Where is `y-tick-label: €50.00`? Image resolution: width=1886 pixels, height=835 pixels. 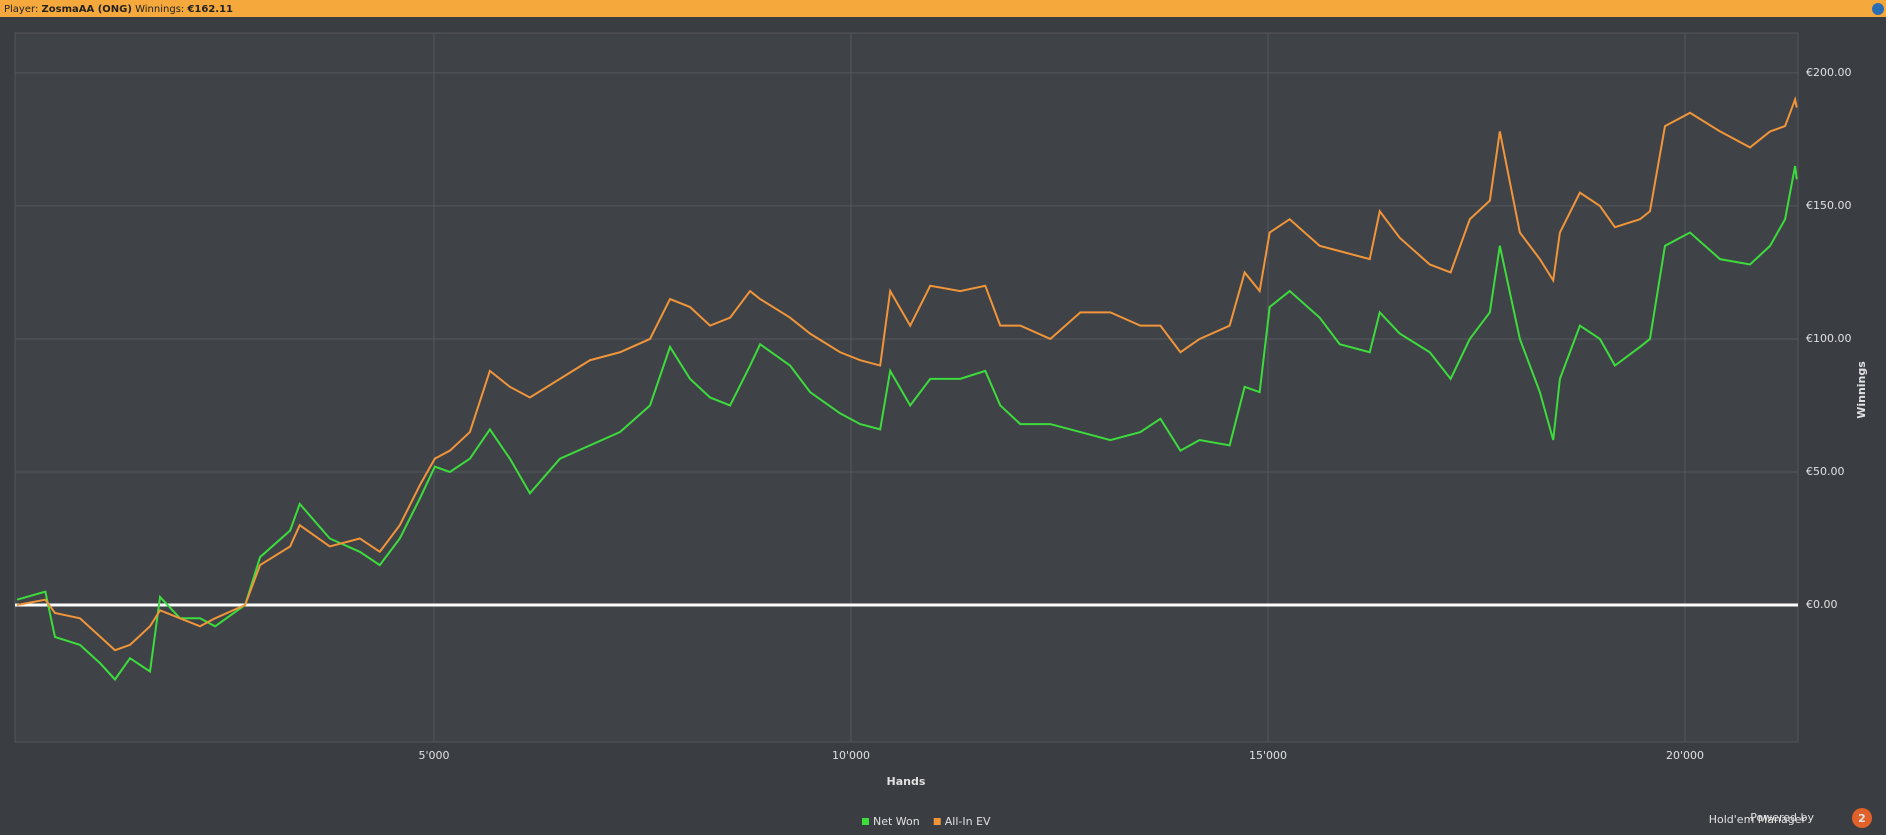 y-tick-label: €50.00 is located at coordinates (1825, 471).